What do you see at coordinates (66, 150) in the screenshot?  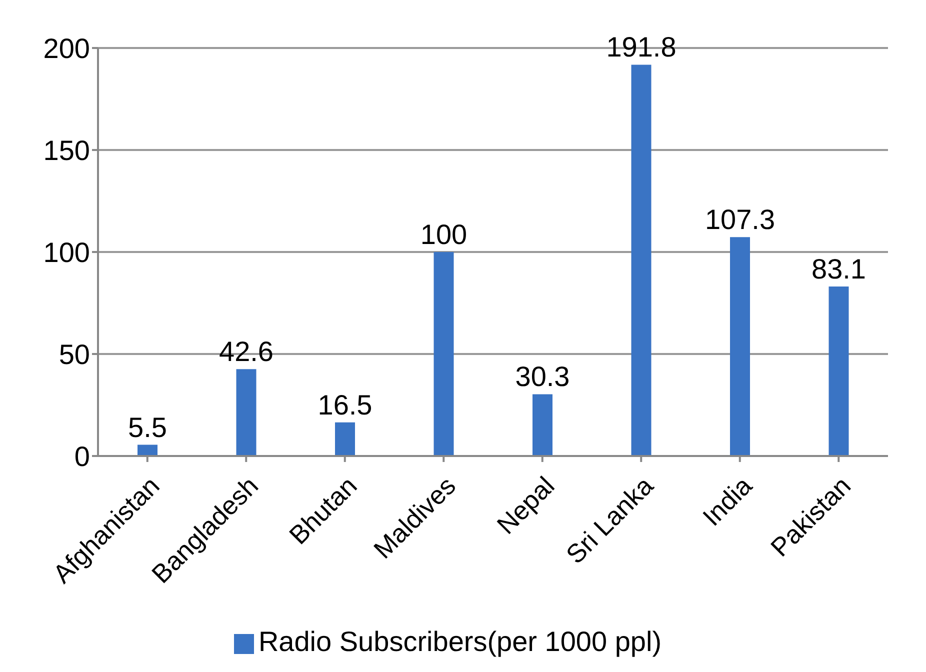 I see `y-tick-label: 150` at bounding box center [66, 150].